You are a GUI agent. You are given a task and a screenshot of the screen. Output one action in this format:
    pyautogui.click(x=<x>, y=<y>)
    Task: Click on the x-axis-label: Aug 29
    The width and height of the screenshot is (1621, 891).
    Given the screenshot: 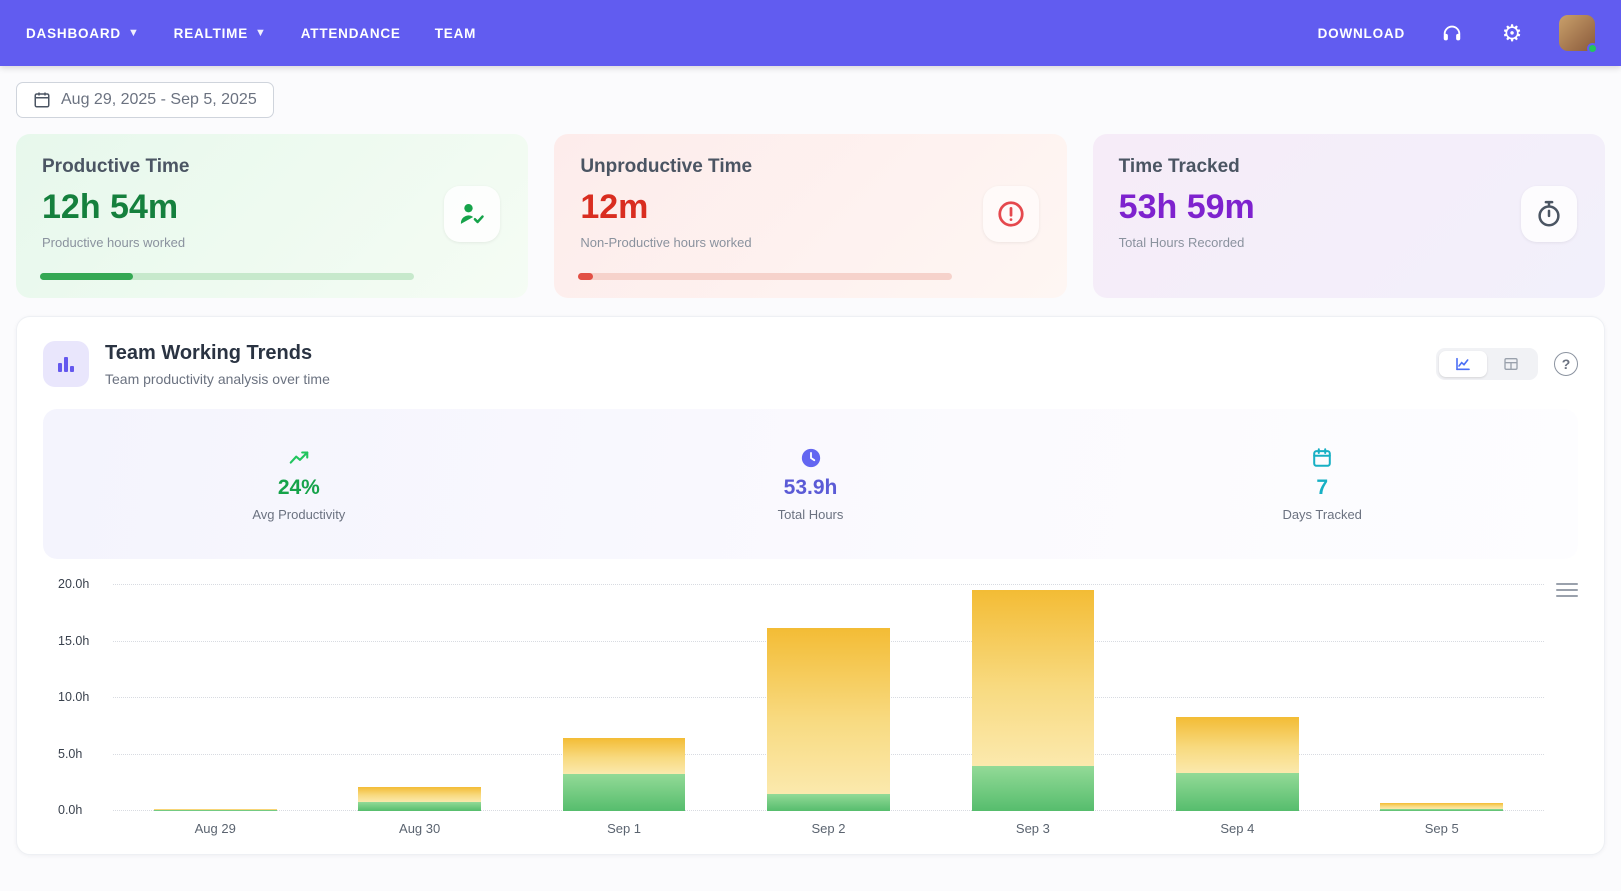 What is the action you would take?
    pyautogui.click(x=215, y=828)
    